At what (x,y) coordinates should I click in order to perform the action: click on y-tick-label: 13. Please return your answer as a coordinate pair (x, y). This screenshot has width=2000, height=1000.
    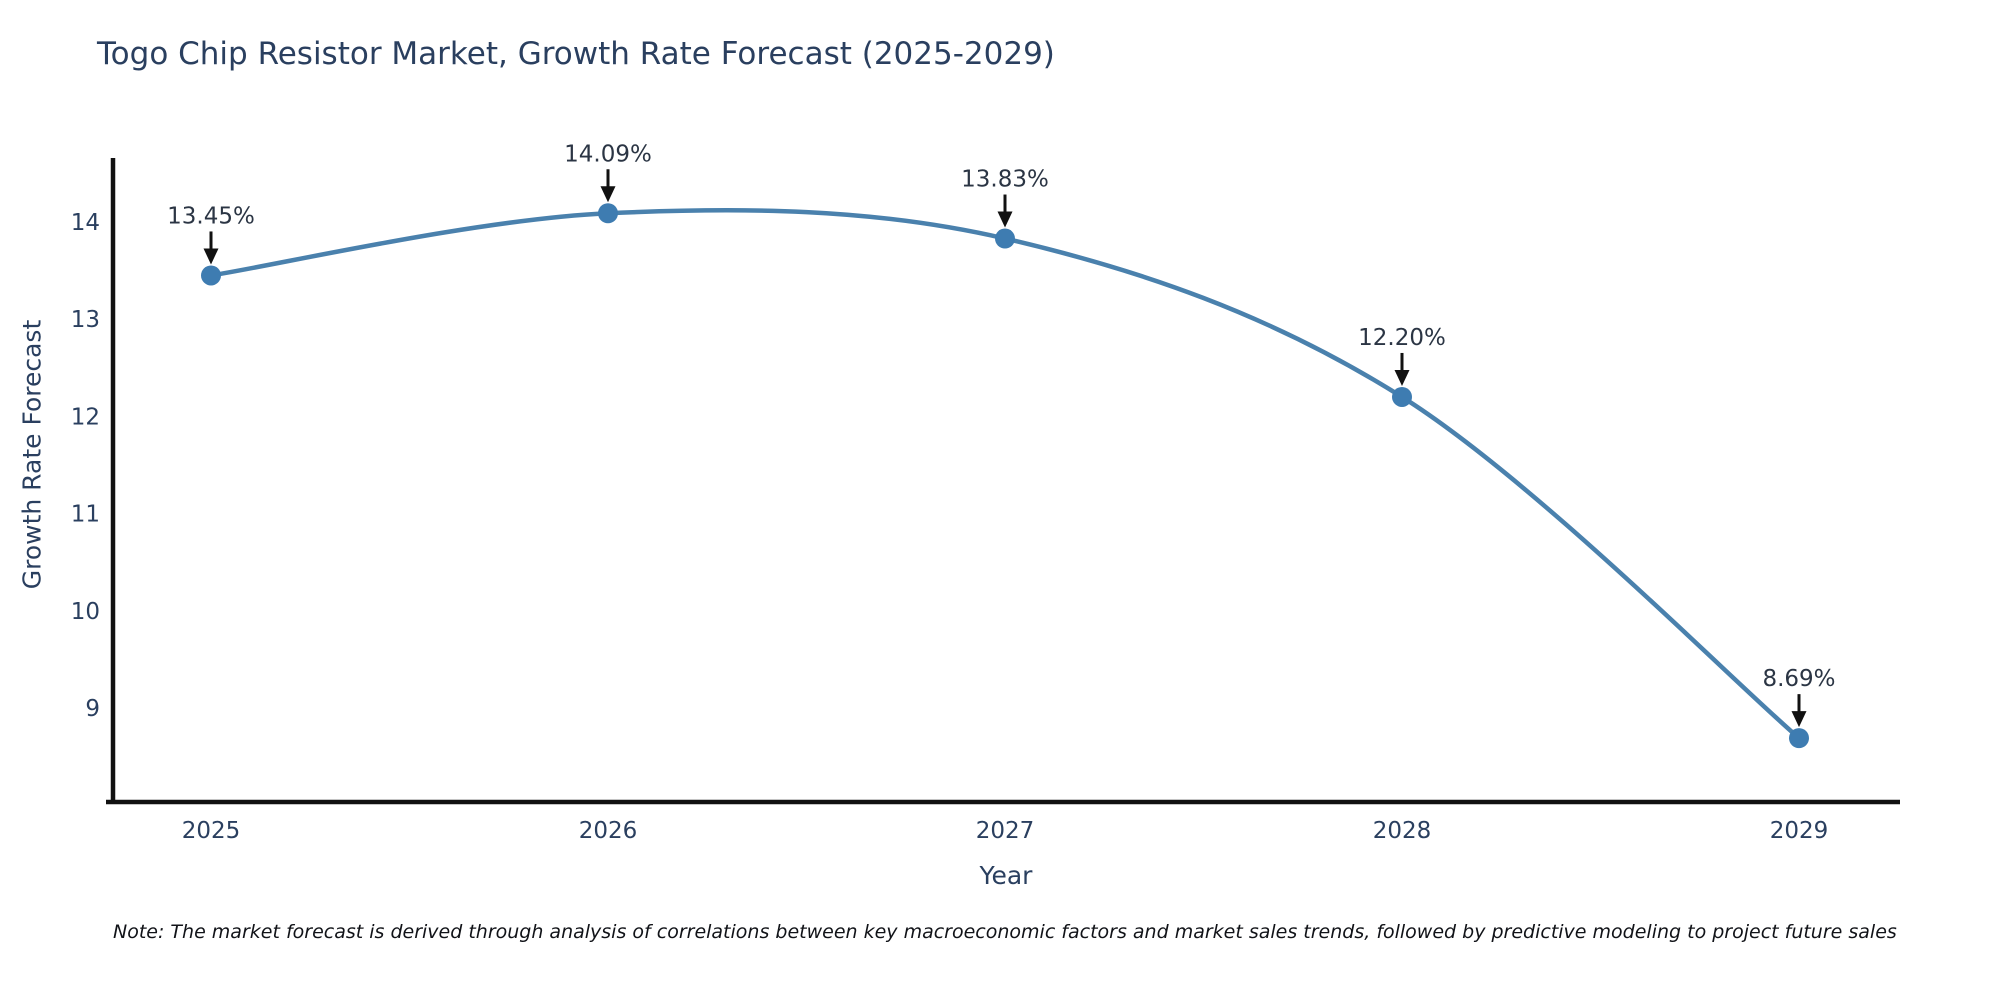
    Looking at the image, I should click on (85, 320).